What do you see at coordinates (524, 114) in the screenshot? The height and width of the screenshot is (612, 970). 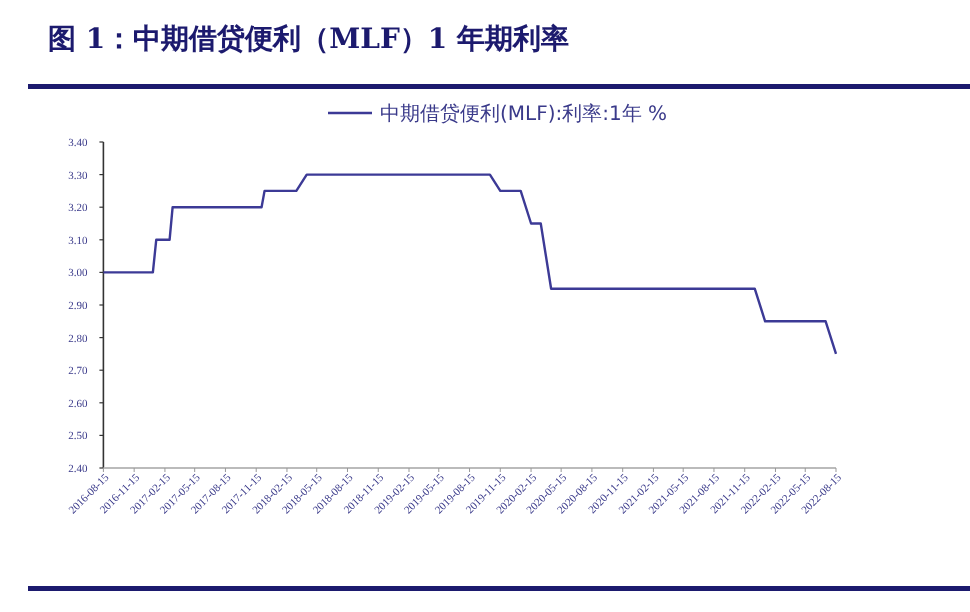 I see `legend-label: 中期借贷便利(MLF):利率:1年 %` at bounding box center [524, 114].